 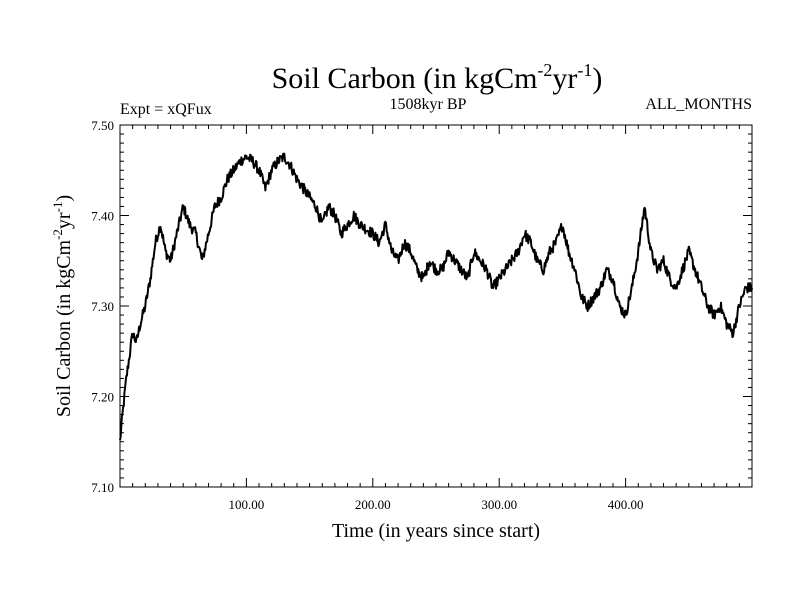 What do you see at coordinates (102, 487) in the screenshot?
I see `y-tick-label: 7.10` at bounding box center [102, 487].